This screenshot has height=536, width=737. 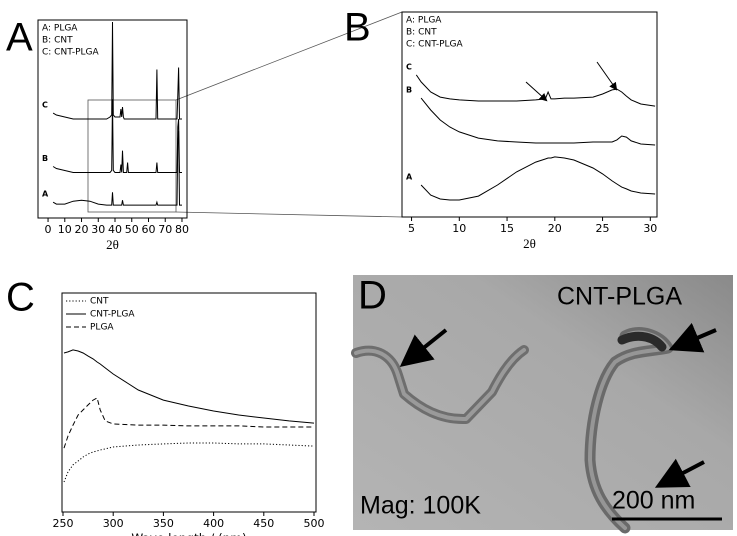 What do you see at coordinates (20, 298) in the screenshot?
I see `panel-label: C` at bounding box center [20, 298].